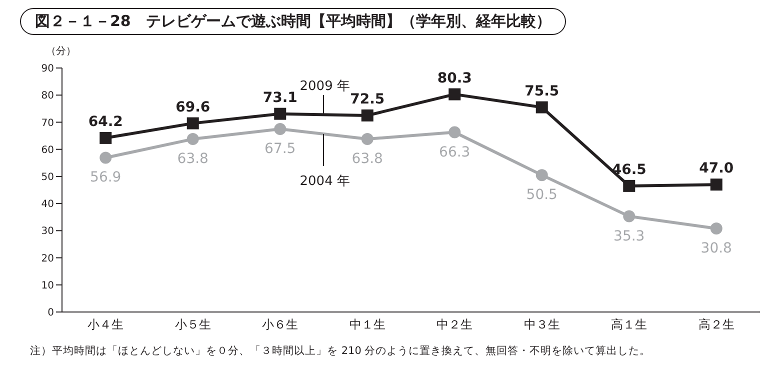 The height and width of the screenshot is (373, 776). What do you see at coordinates (629, 236) in the screenshot?
I see `data-label: 35.3` at bounding box center [629, 236].